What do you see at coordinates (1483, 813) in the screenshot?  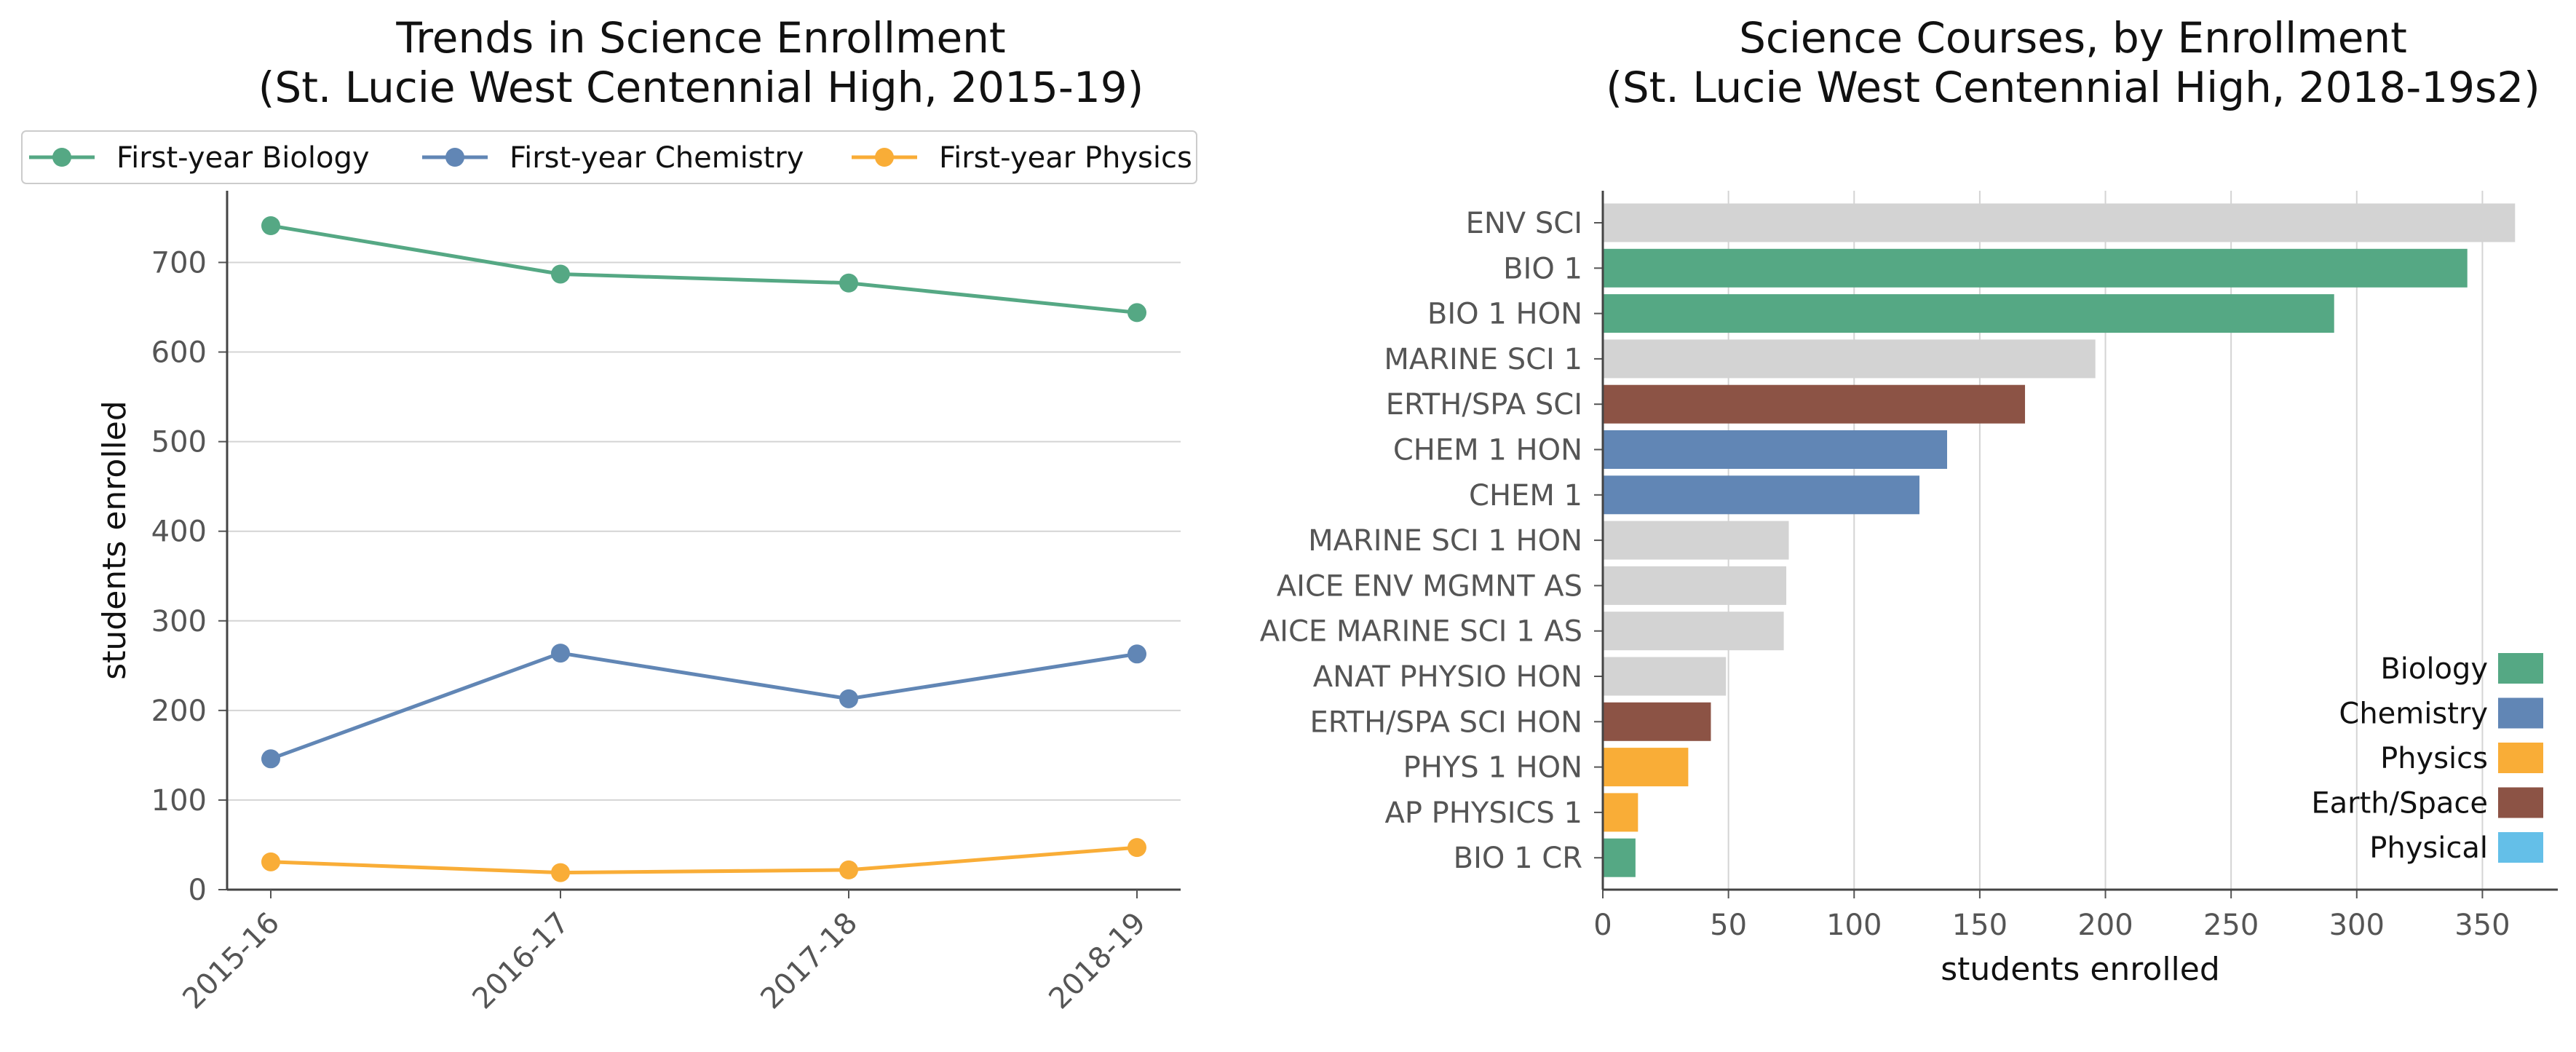 I see `bar-label-ap-physics-1: AP PHYSICS 1` at bounding box center [1483, 813].